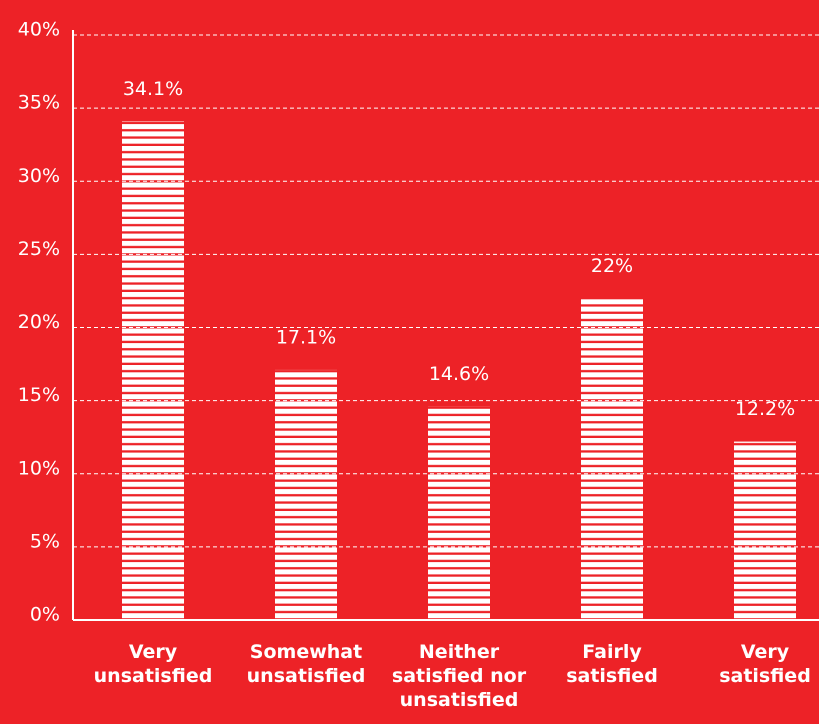 The height and width of the screenshot is (724, 819). I want to click on value-label: 22%, so click(612, 266).